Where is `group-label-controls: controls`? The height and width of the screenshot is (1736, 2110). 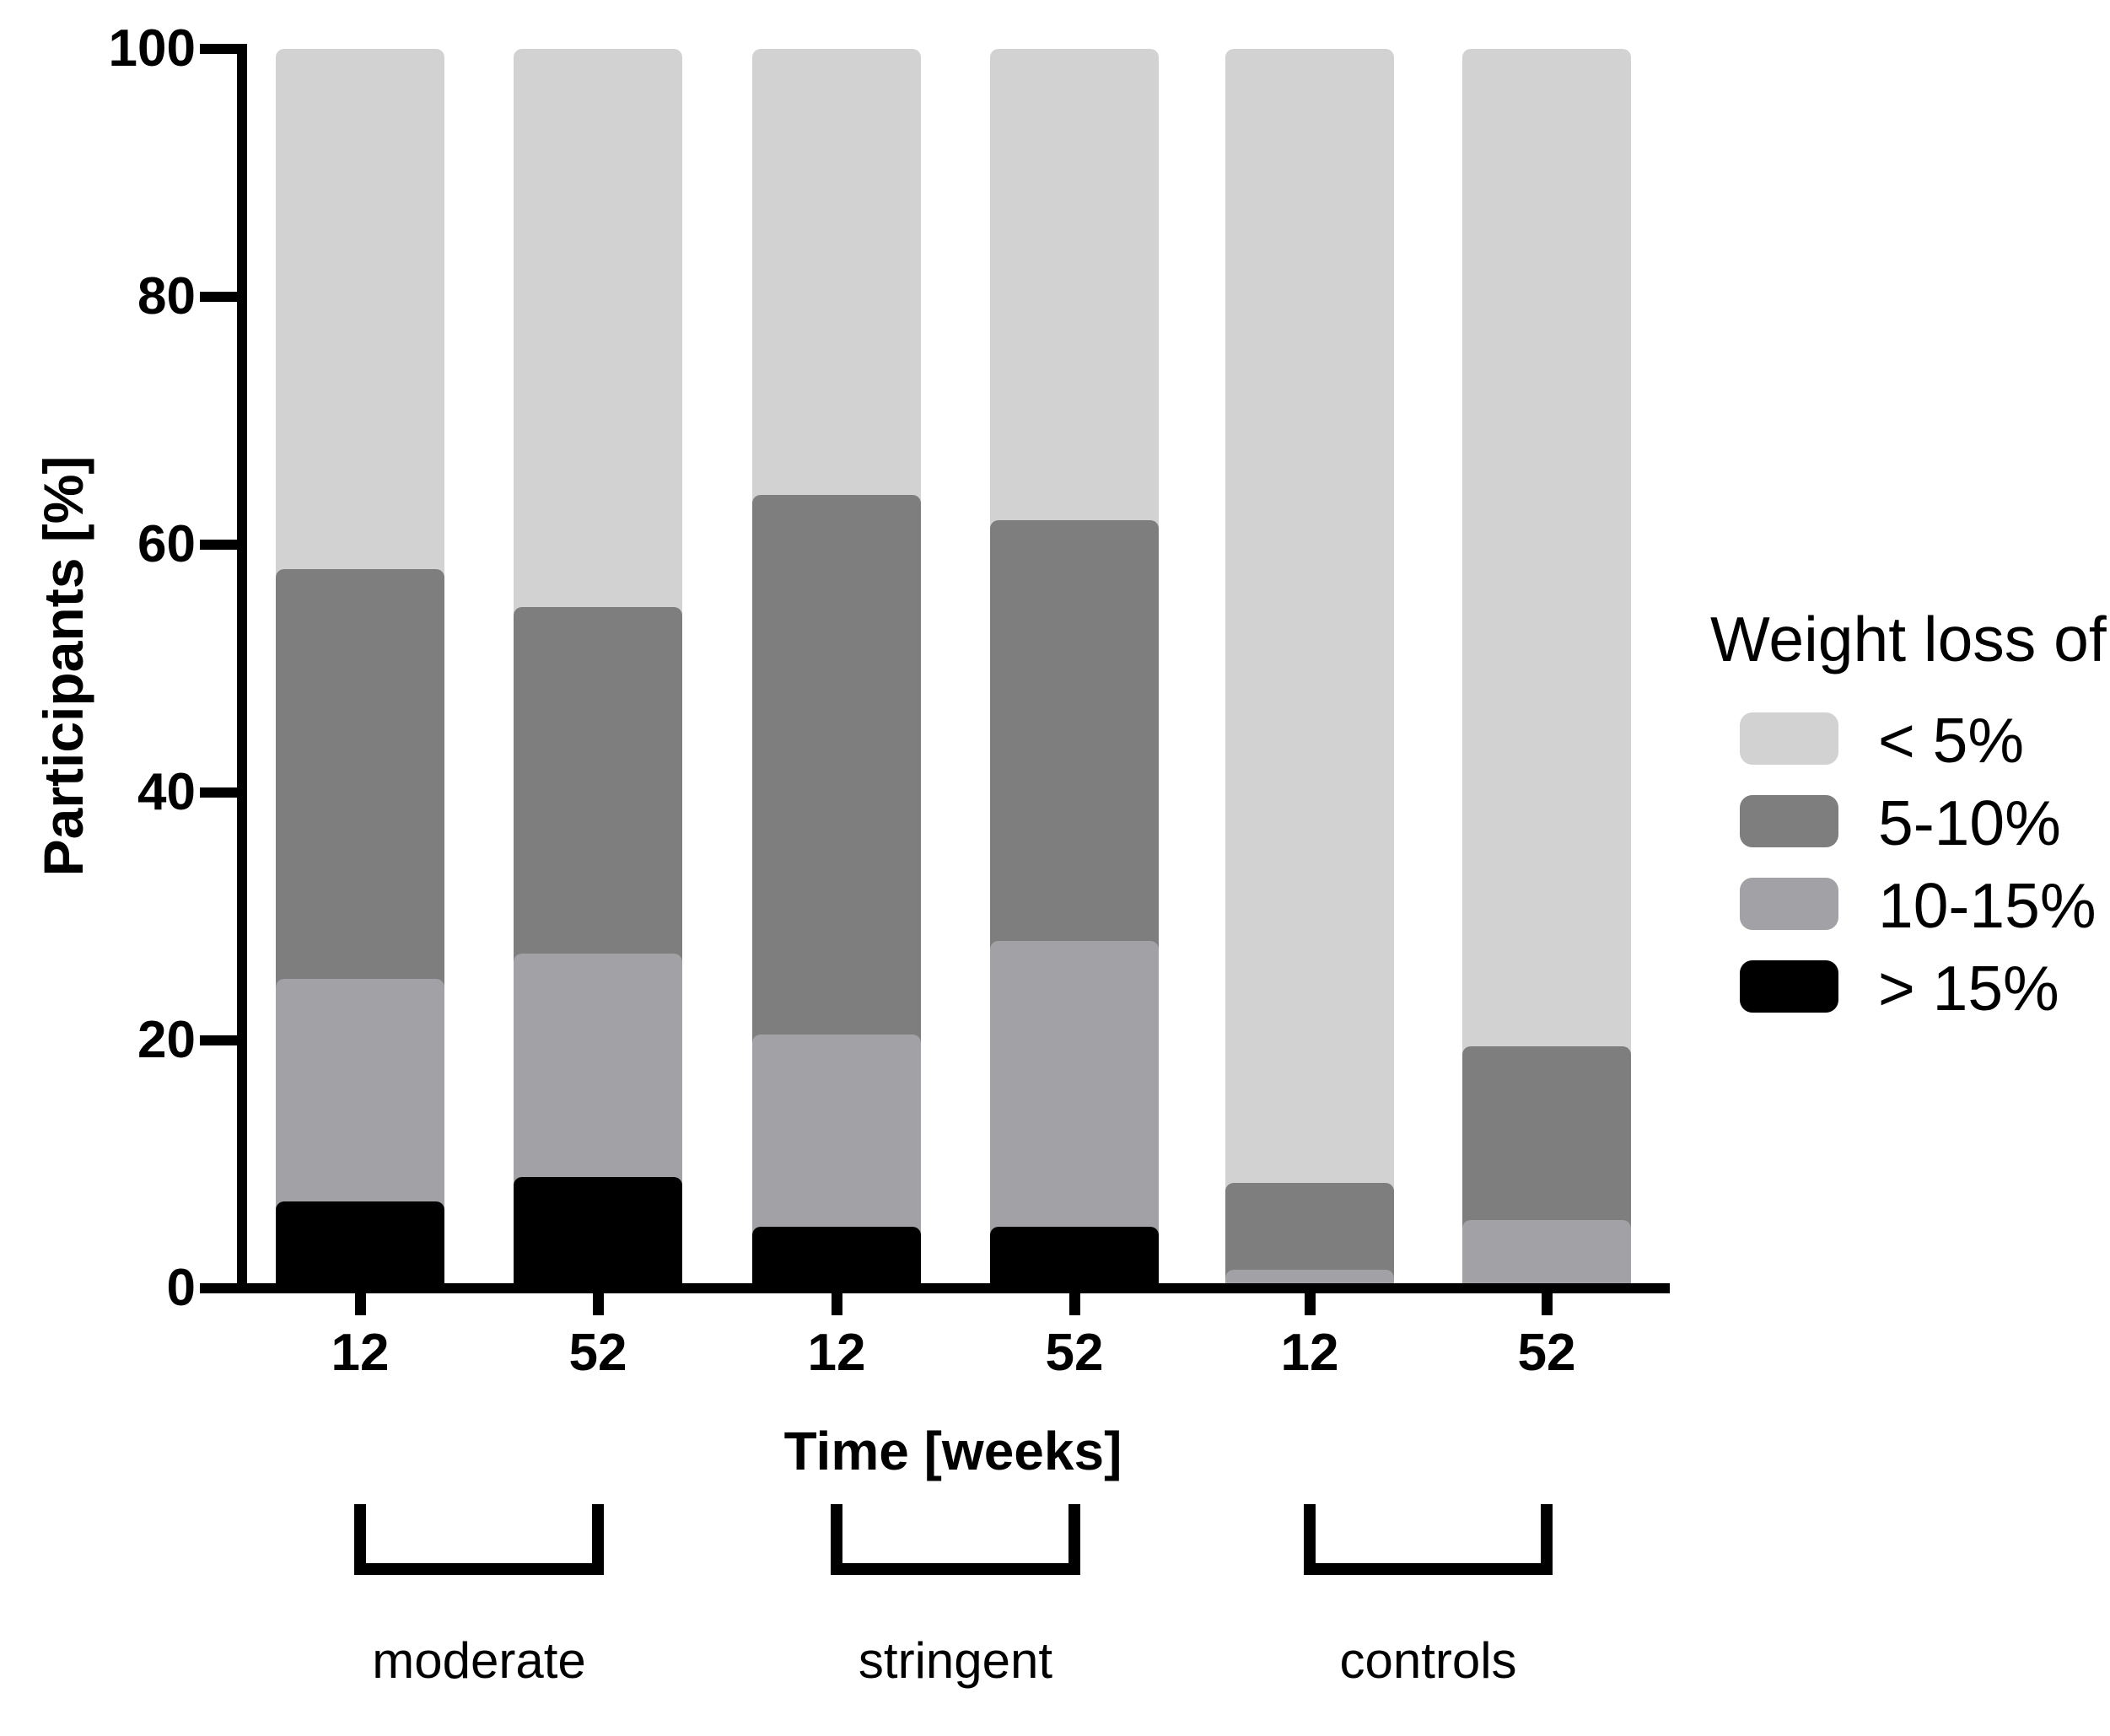 group-label-controls: controls is located at coordinates (1428, 1660).